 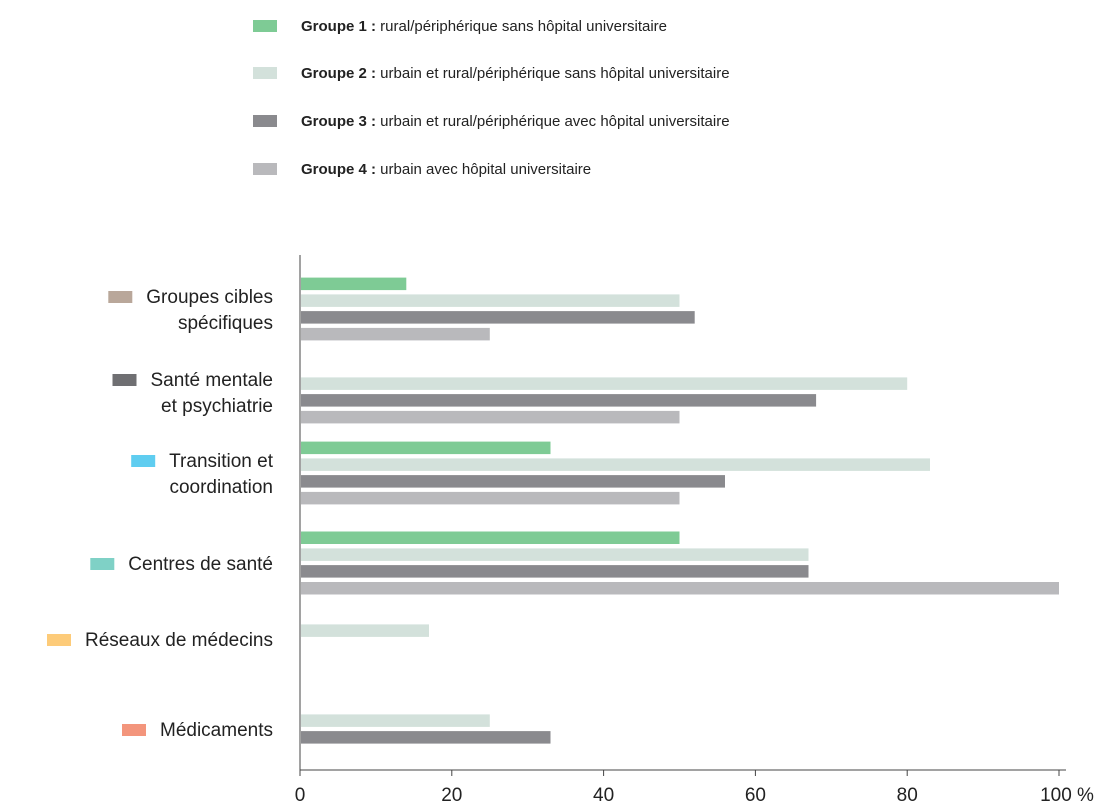 What do you see at coordinates (209, 297) in the screenshot?
I see `category-label-1: Groupes cibles` at bounding box center [209, 297].